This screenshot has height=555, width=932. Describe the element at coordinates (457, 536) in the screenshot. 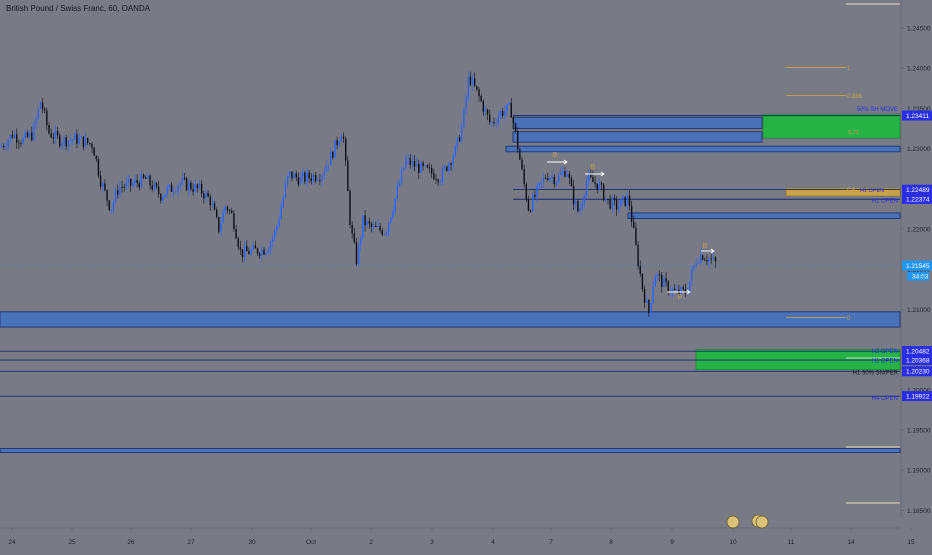

I see `time-axis: 24 25 26 27 30 Oct 2 3 4 7 8 9 10 11 14 15` at that location.